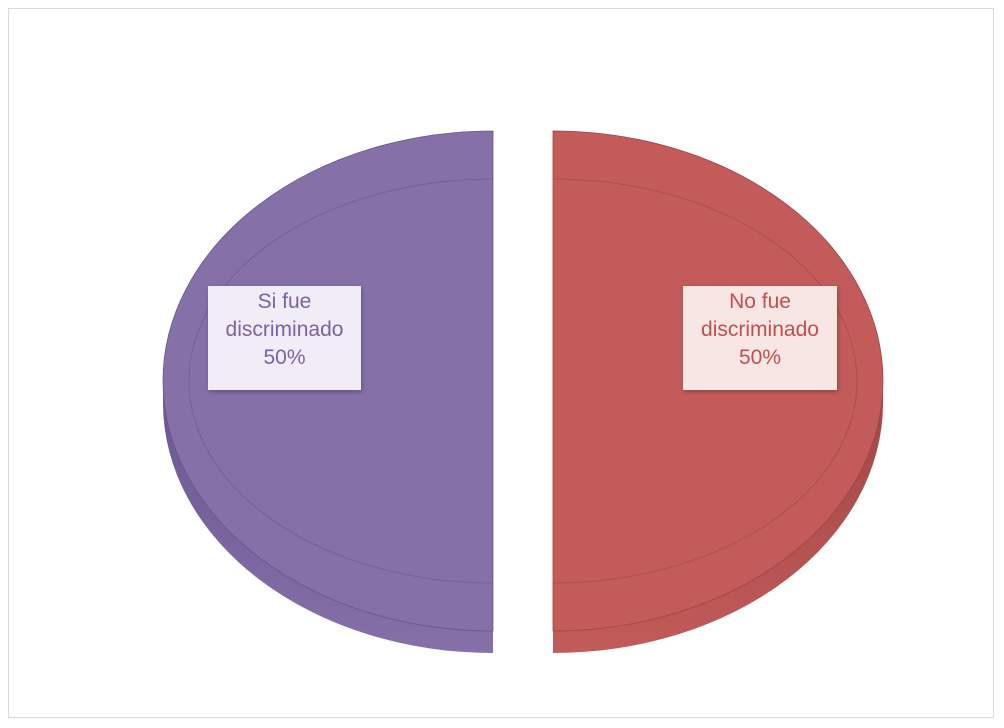 Image resolution: width=1004 pixels, height=728 pixels. Describe the element at coordinates (284, 301) in the screenshot. I see `data-label-line1: Si fue` at that location.